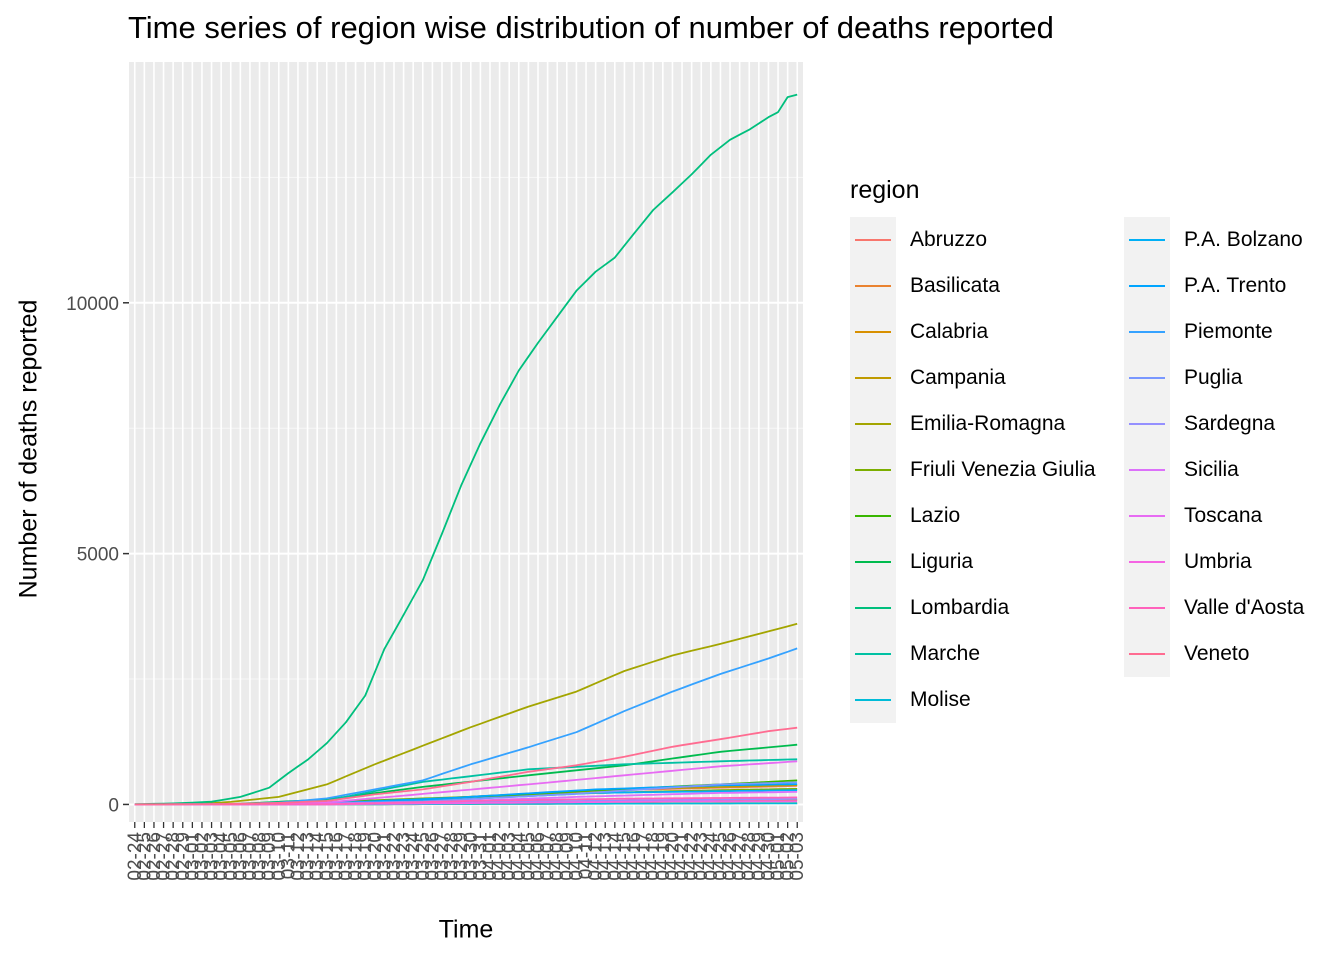 Image resolution: width=1344 pixels, height=960 pixels. I want to click on x-tick-label: 03-29, so click(461, 856).